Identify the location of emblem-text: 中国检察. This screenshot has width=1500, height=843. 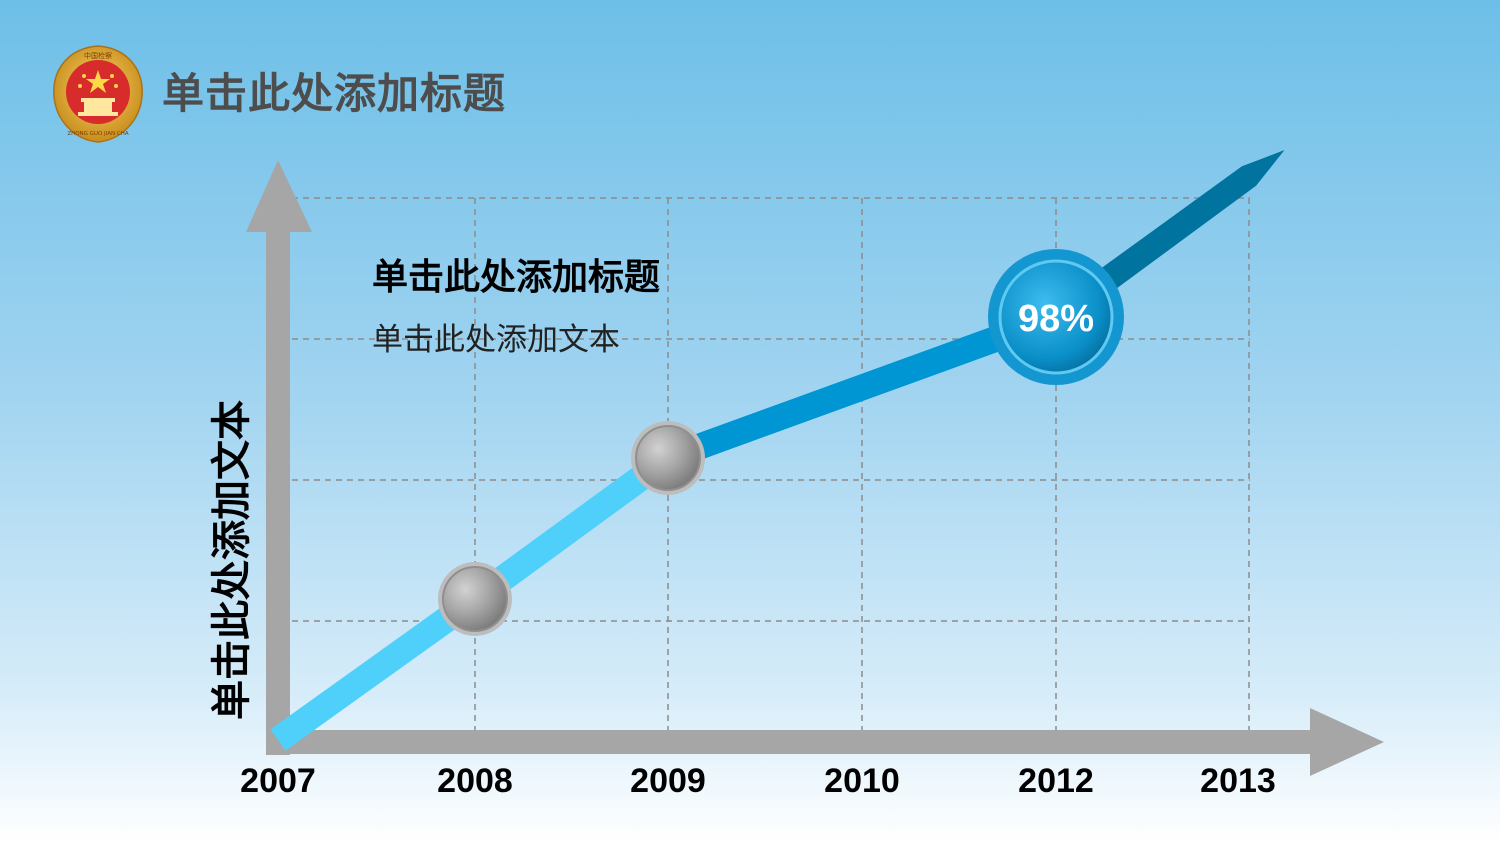
(98, 55).